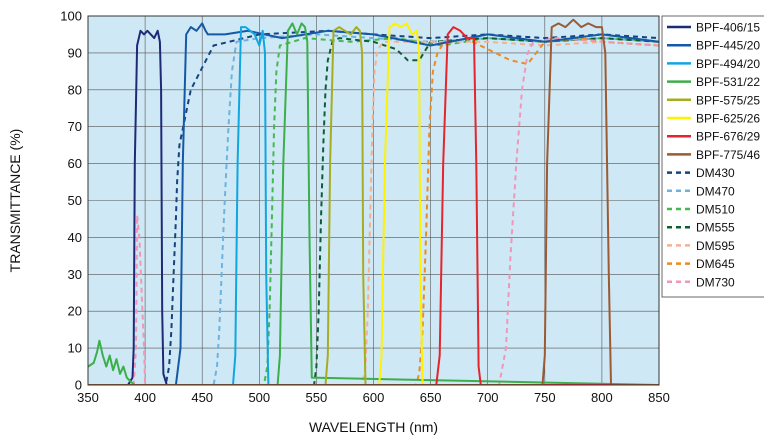  What do you see at coordinates (715, 191) in the screenshot?
I see `legend-label: DM470` at bounding box center [715, 191].